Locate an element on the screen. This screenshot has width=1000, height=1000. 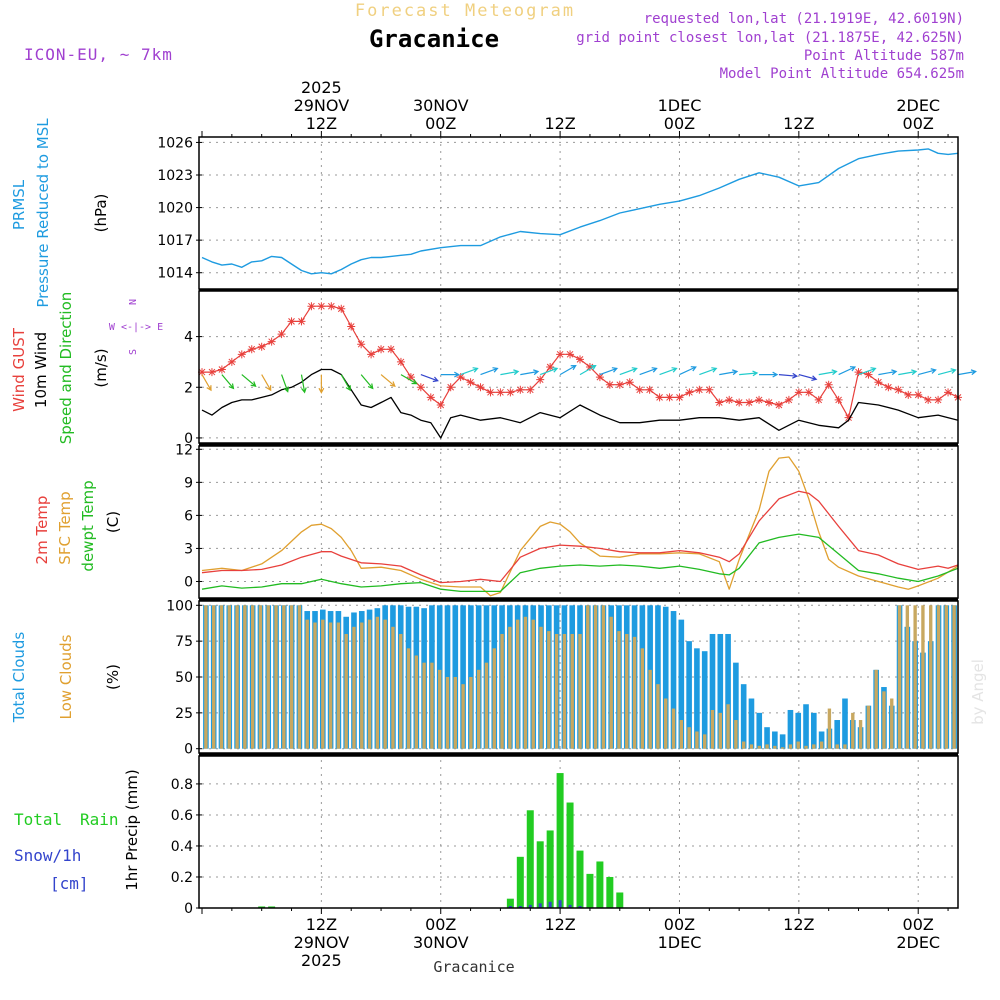
temp-dewpt-label: dewpt Temp is located at coordinates (88, 525).